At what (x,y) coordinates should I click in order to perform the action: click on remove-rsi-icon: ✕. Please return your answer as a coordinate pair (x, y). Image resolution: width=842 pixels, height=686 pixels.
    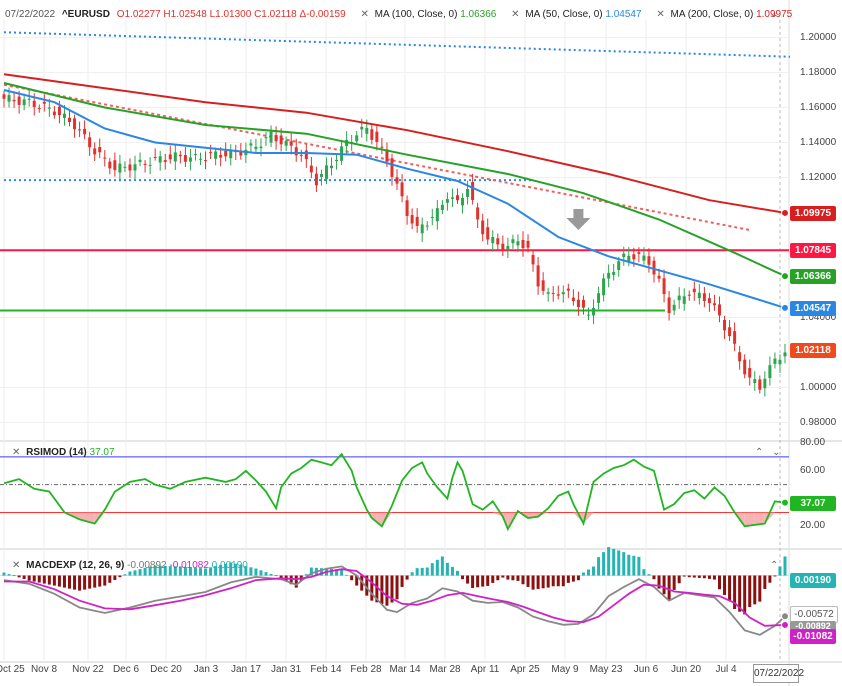
    Looking at the image, I should click on (16, 452).